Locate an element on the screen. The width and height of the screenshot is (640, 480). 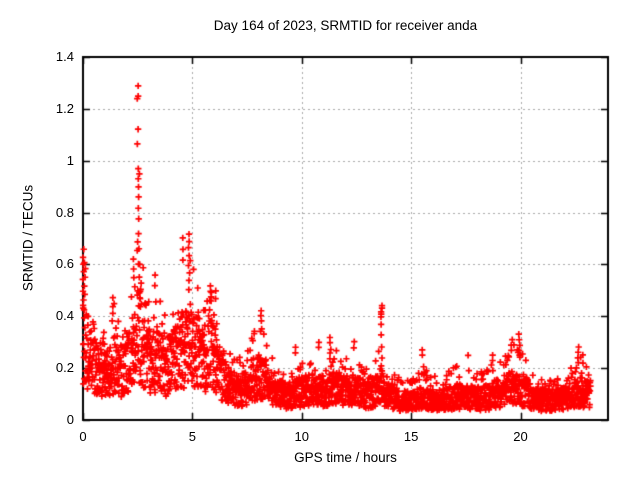
x-tick-label-10: 10 is located at coordinates (301, 436).